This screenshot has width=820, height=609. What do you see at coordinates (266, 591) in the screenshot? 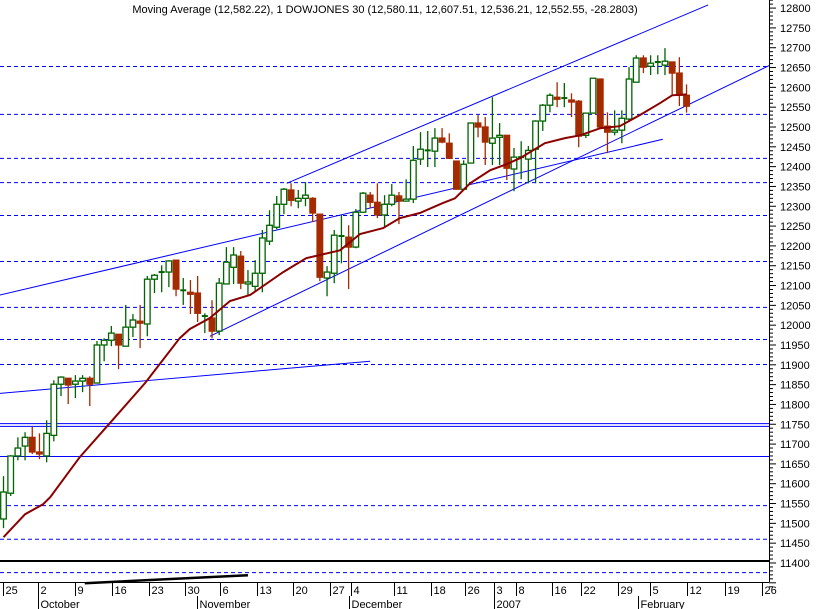
I see `x-tick-label: 13` at bounding box center [266, 591].